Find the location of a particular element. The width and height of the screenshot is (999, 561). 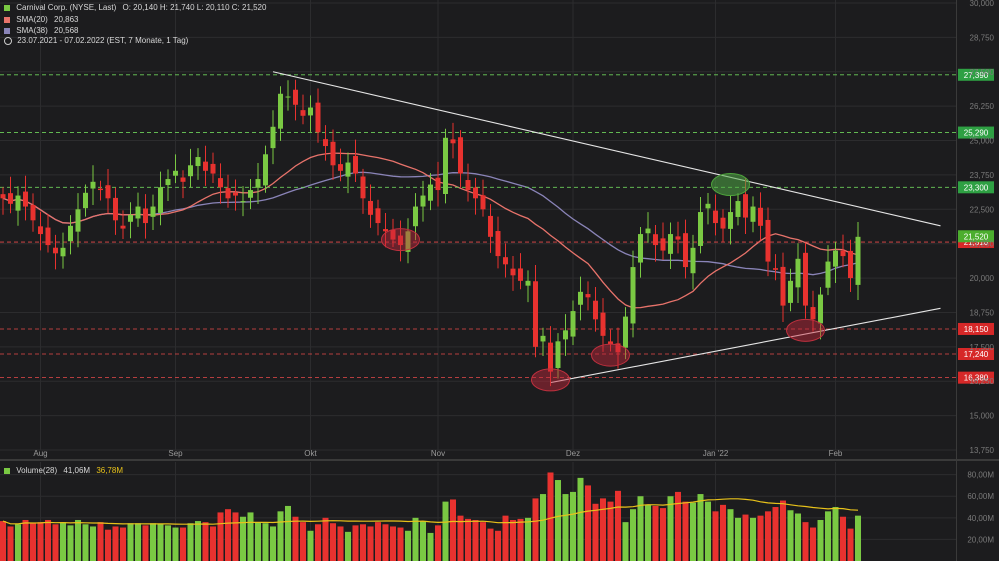

y-tick-label: 20,000 is located at coordinates (982, 278).